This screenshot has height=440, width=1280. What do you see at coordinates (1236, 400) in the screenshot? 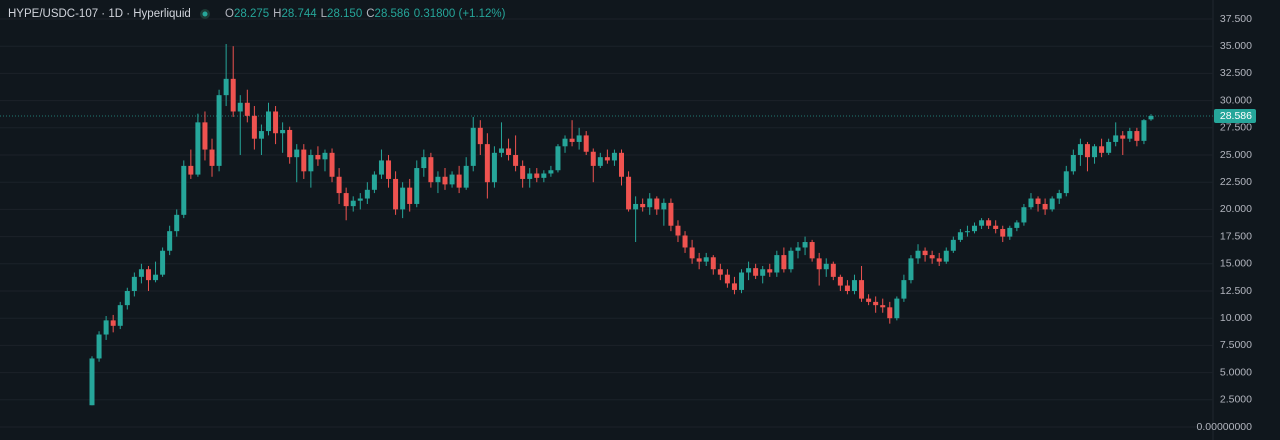
I see `y-tick-label: 2.5000` at bounding box center [1236, 400].